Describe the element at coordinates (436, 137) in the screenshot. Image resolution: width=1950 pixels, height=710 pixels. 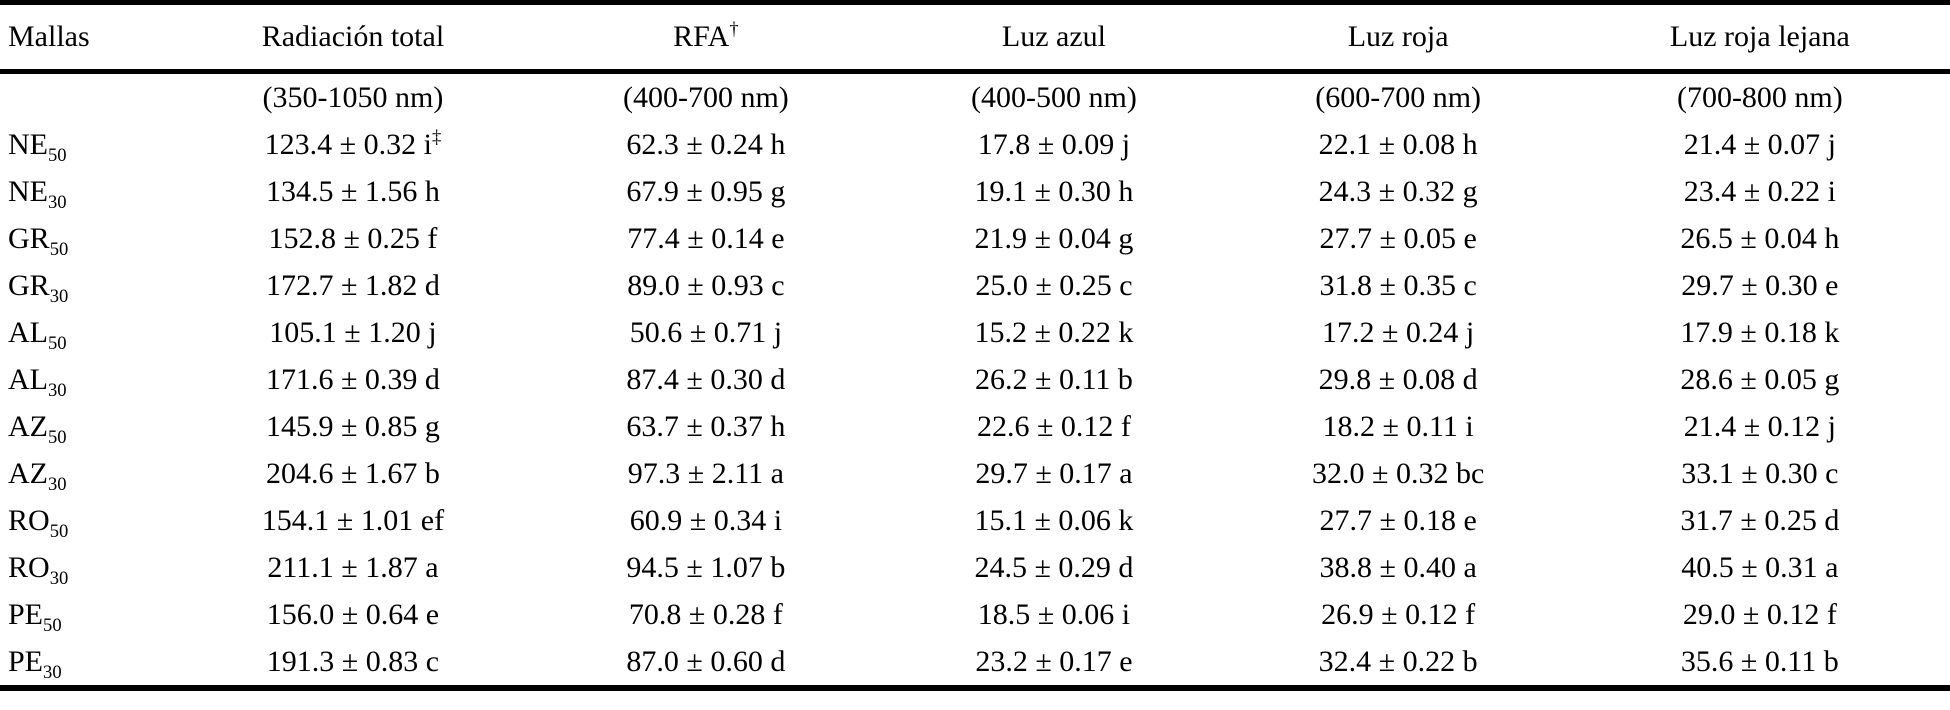
I see `double-dagger-footnote-marker: ‡` at that location.